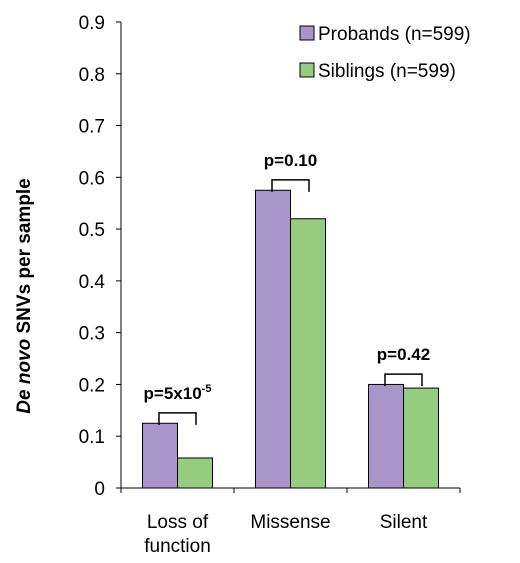  What do you see at coordinates (385, 53) in the screenshot?
I see `legend: Probands (n=599) Siblings (n=599)` at bounding box center [385, 53].